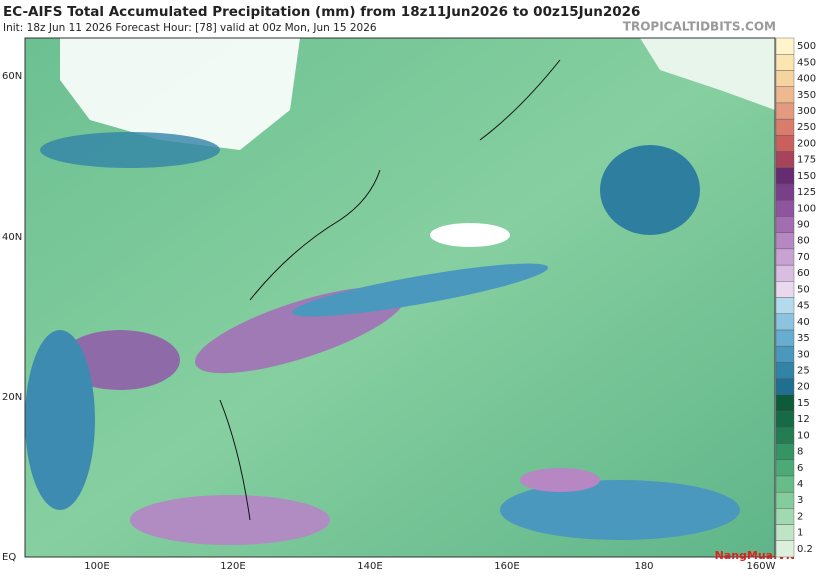 Image resolution: width=819 pixels, height=577 pixels. What do you see at coordinates (803, 225) in the screenshot?
I see `colorbar-label: 90` at bounding box center [803, 225].